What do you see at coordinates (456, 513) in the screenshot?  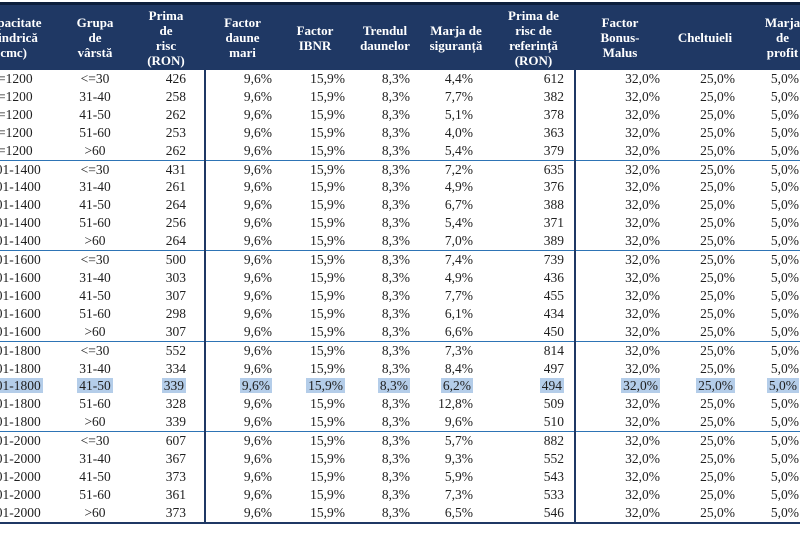 I see `cell-marja-siguranta: 6,5%` at bounding box center [456, 513].